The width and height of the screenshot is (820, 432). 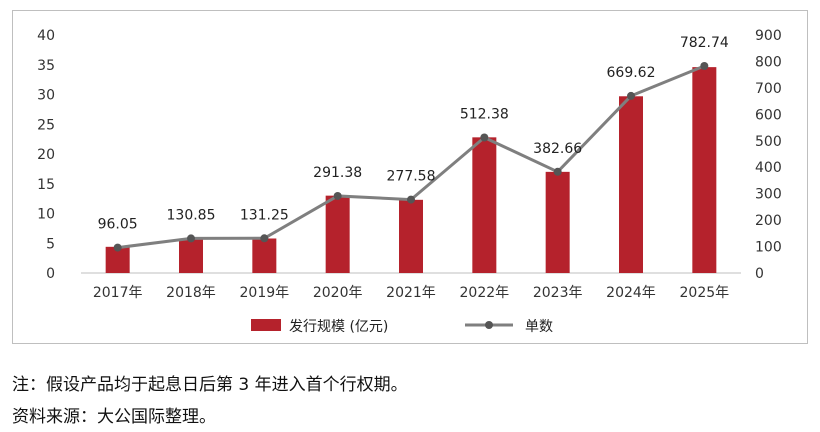 What do you see at coordinates (631, 293) in the screenshot?
I see `x-tick-label: 2024年` at bounding box center [631, 293].